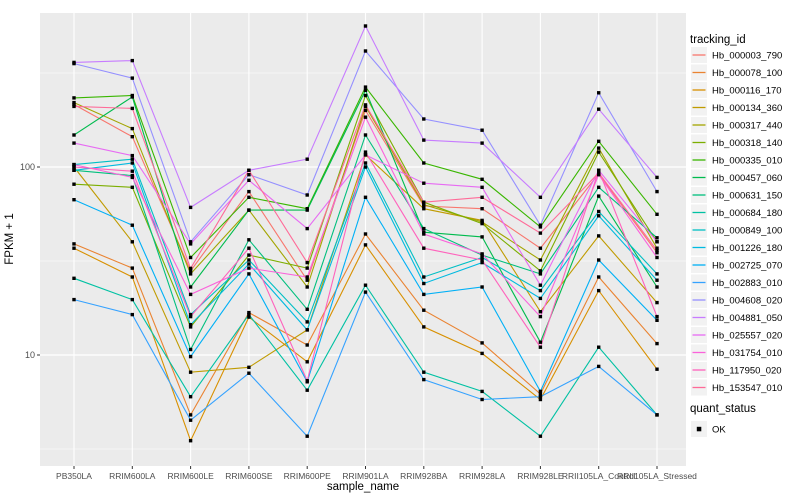  What do you see at coordinates (747, 283) in the screenshot?
I see `legend-item-label: Hb_002883_010` at bounding box center [747, 283].